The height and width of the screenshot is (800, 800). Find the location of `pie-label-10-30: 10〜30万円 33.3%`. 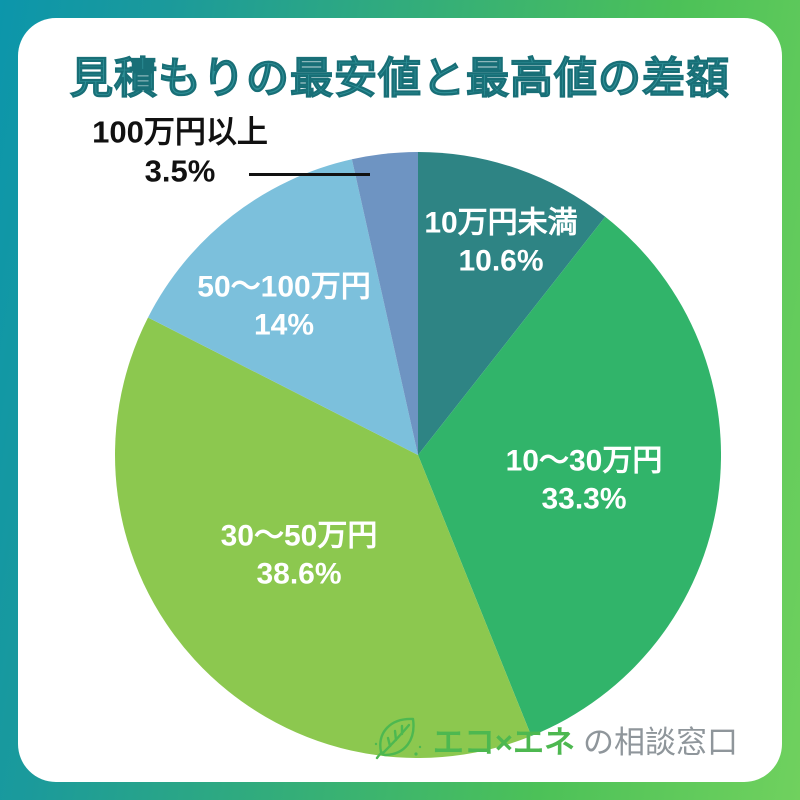

pie-label-10-30: 10〜30万円 33.3% is located at coordinates (584, 480).